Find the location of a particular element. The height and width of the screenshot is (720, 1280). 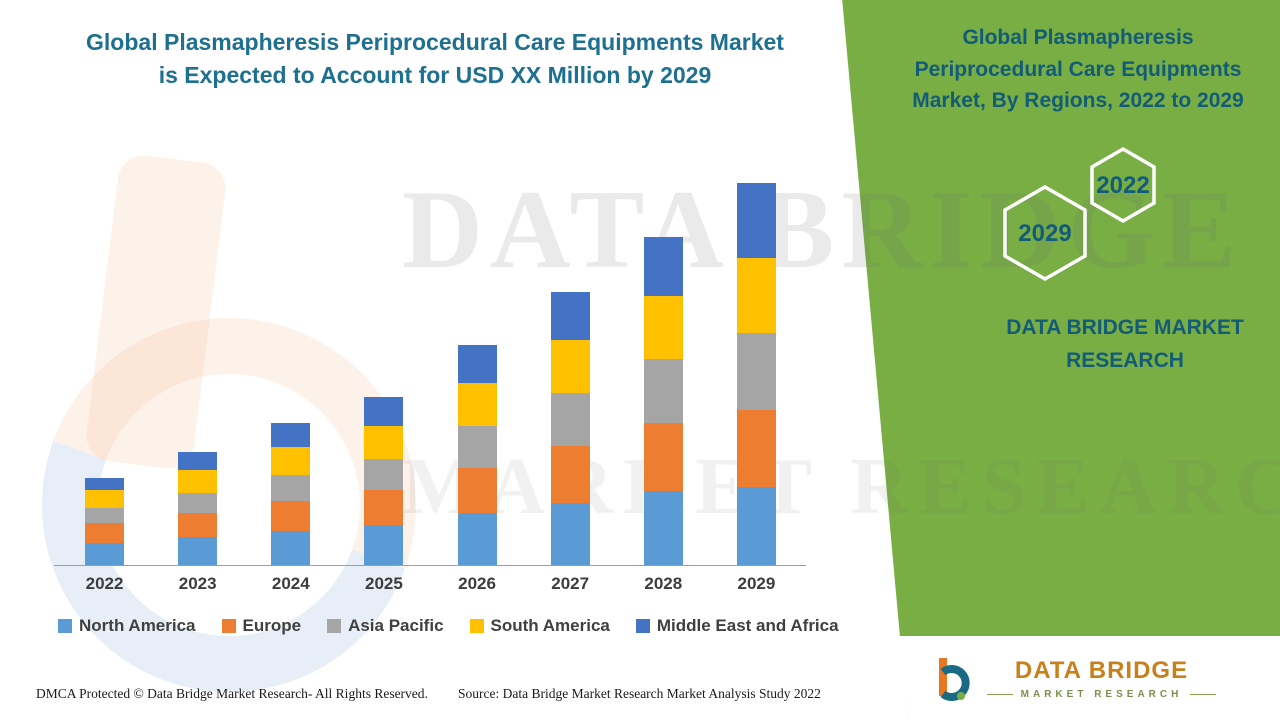

brand-wordmark: DATA BRIDGE MARKET RESEARCH is located at coordinates (1105, 344).